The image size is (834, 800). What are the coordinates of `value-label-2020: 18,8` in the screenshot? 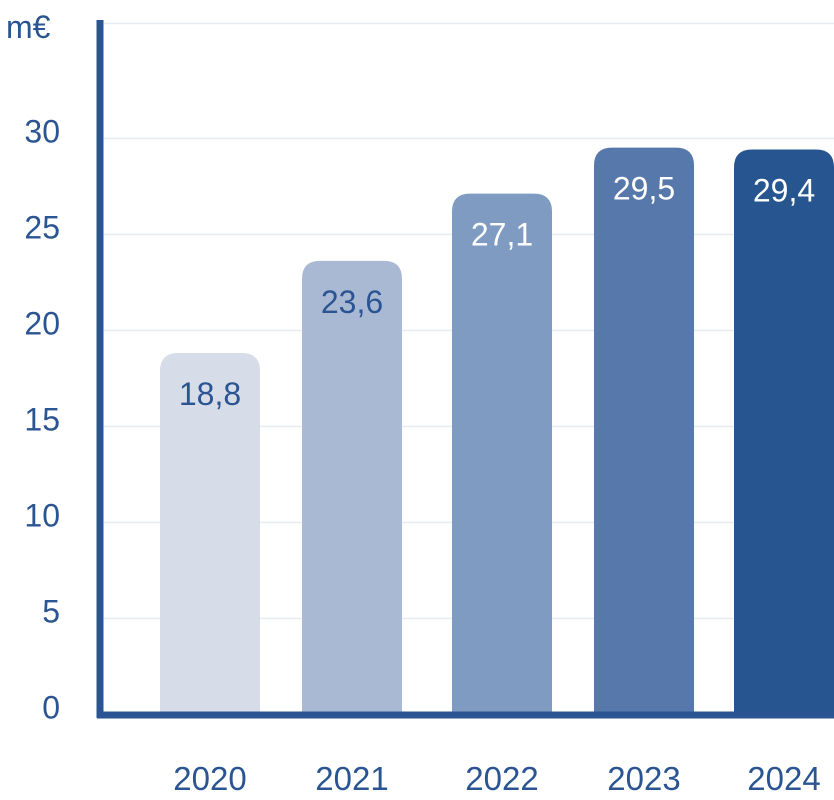 It's located at (210, 394).